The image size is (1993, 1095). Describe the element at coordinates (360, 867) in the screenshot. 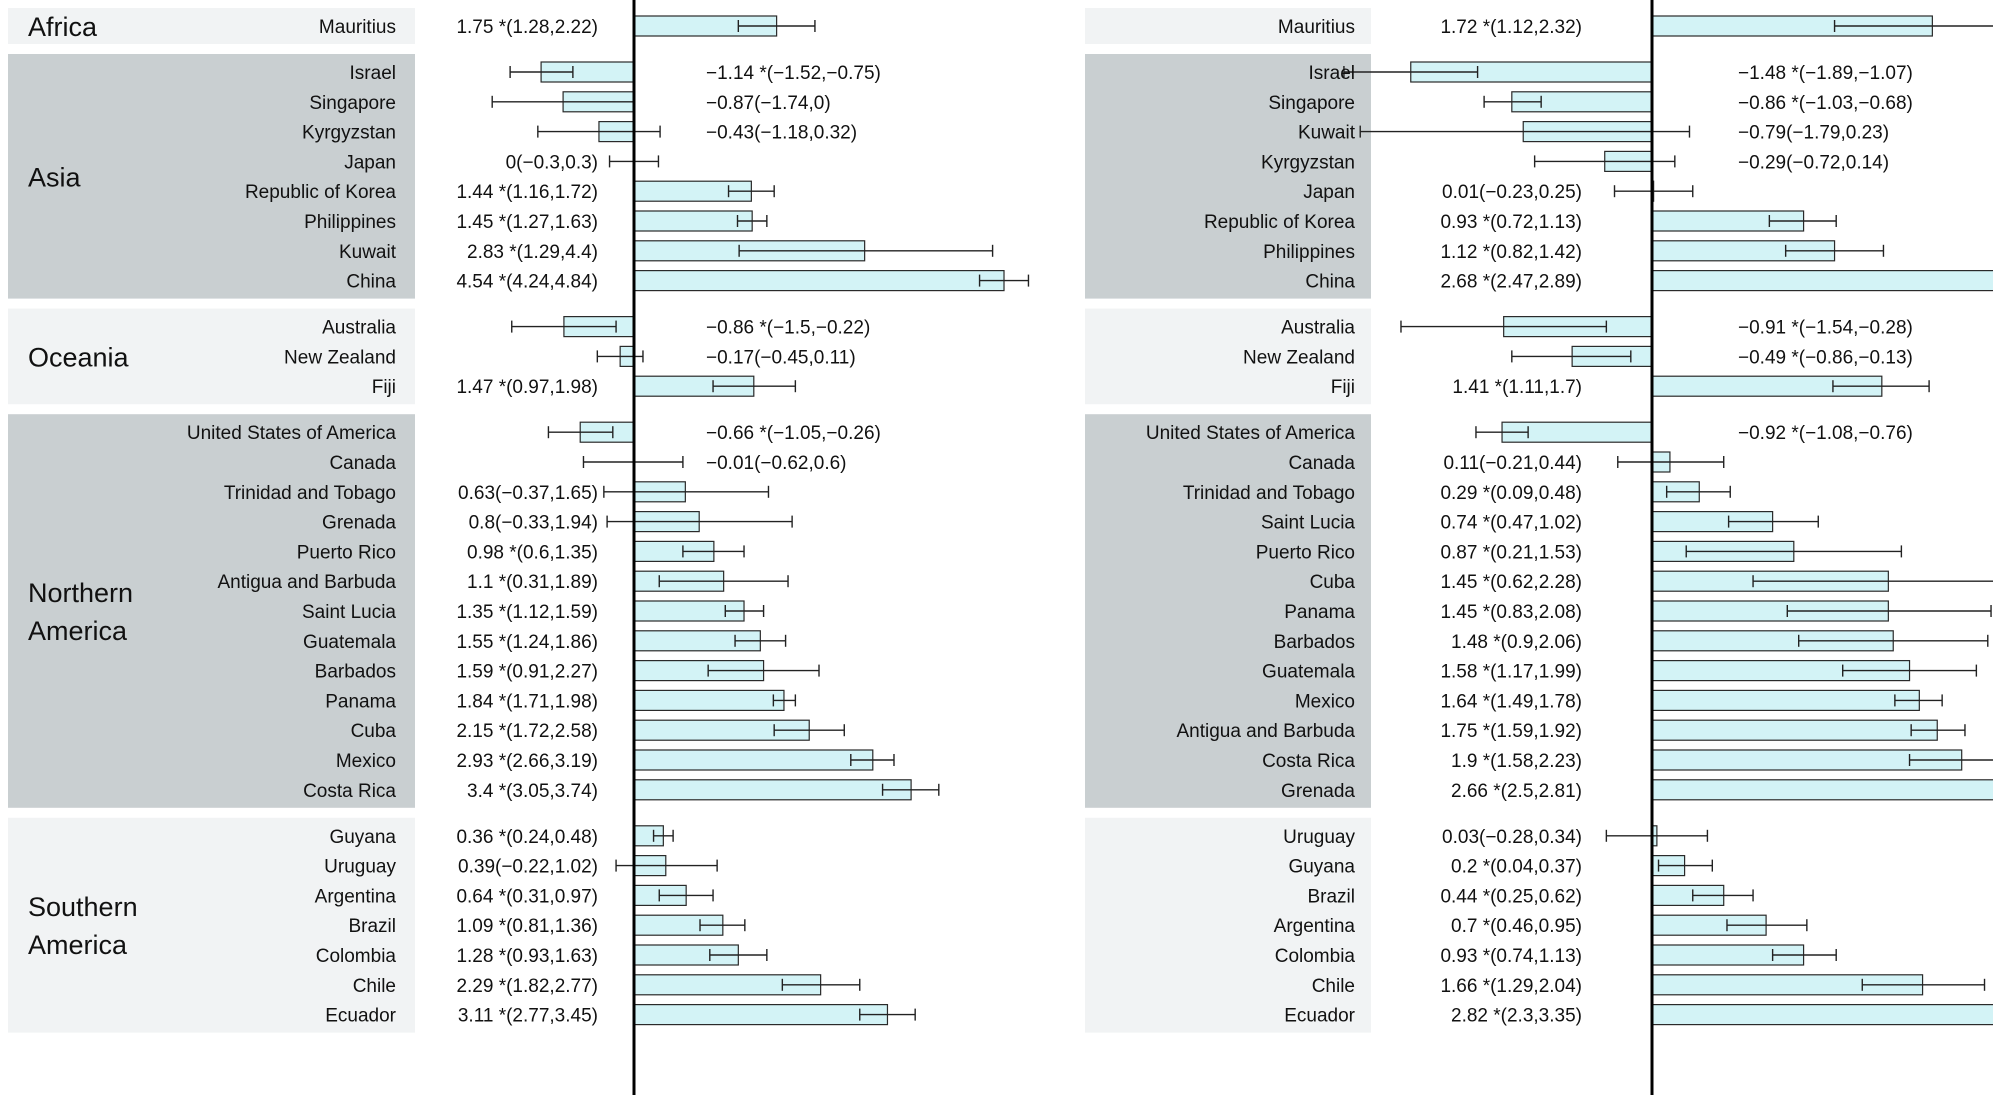

I see `country-label: Uruguay` at that location.